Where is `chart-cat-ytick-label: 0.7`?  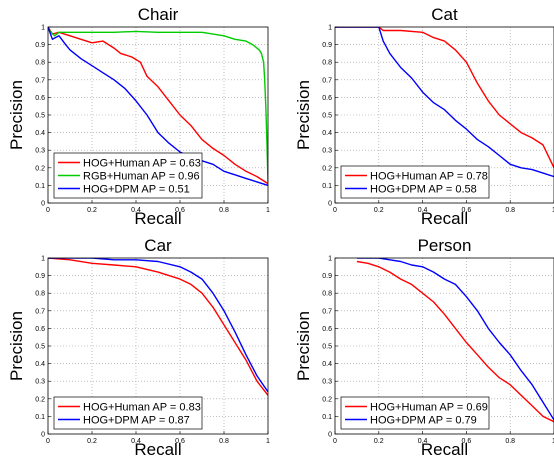 chart-cat-ytick-label: 0.7 is located at coordinates (327, 80).